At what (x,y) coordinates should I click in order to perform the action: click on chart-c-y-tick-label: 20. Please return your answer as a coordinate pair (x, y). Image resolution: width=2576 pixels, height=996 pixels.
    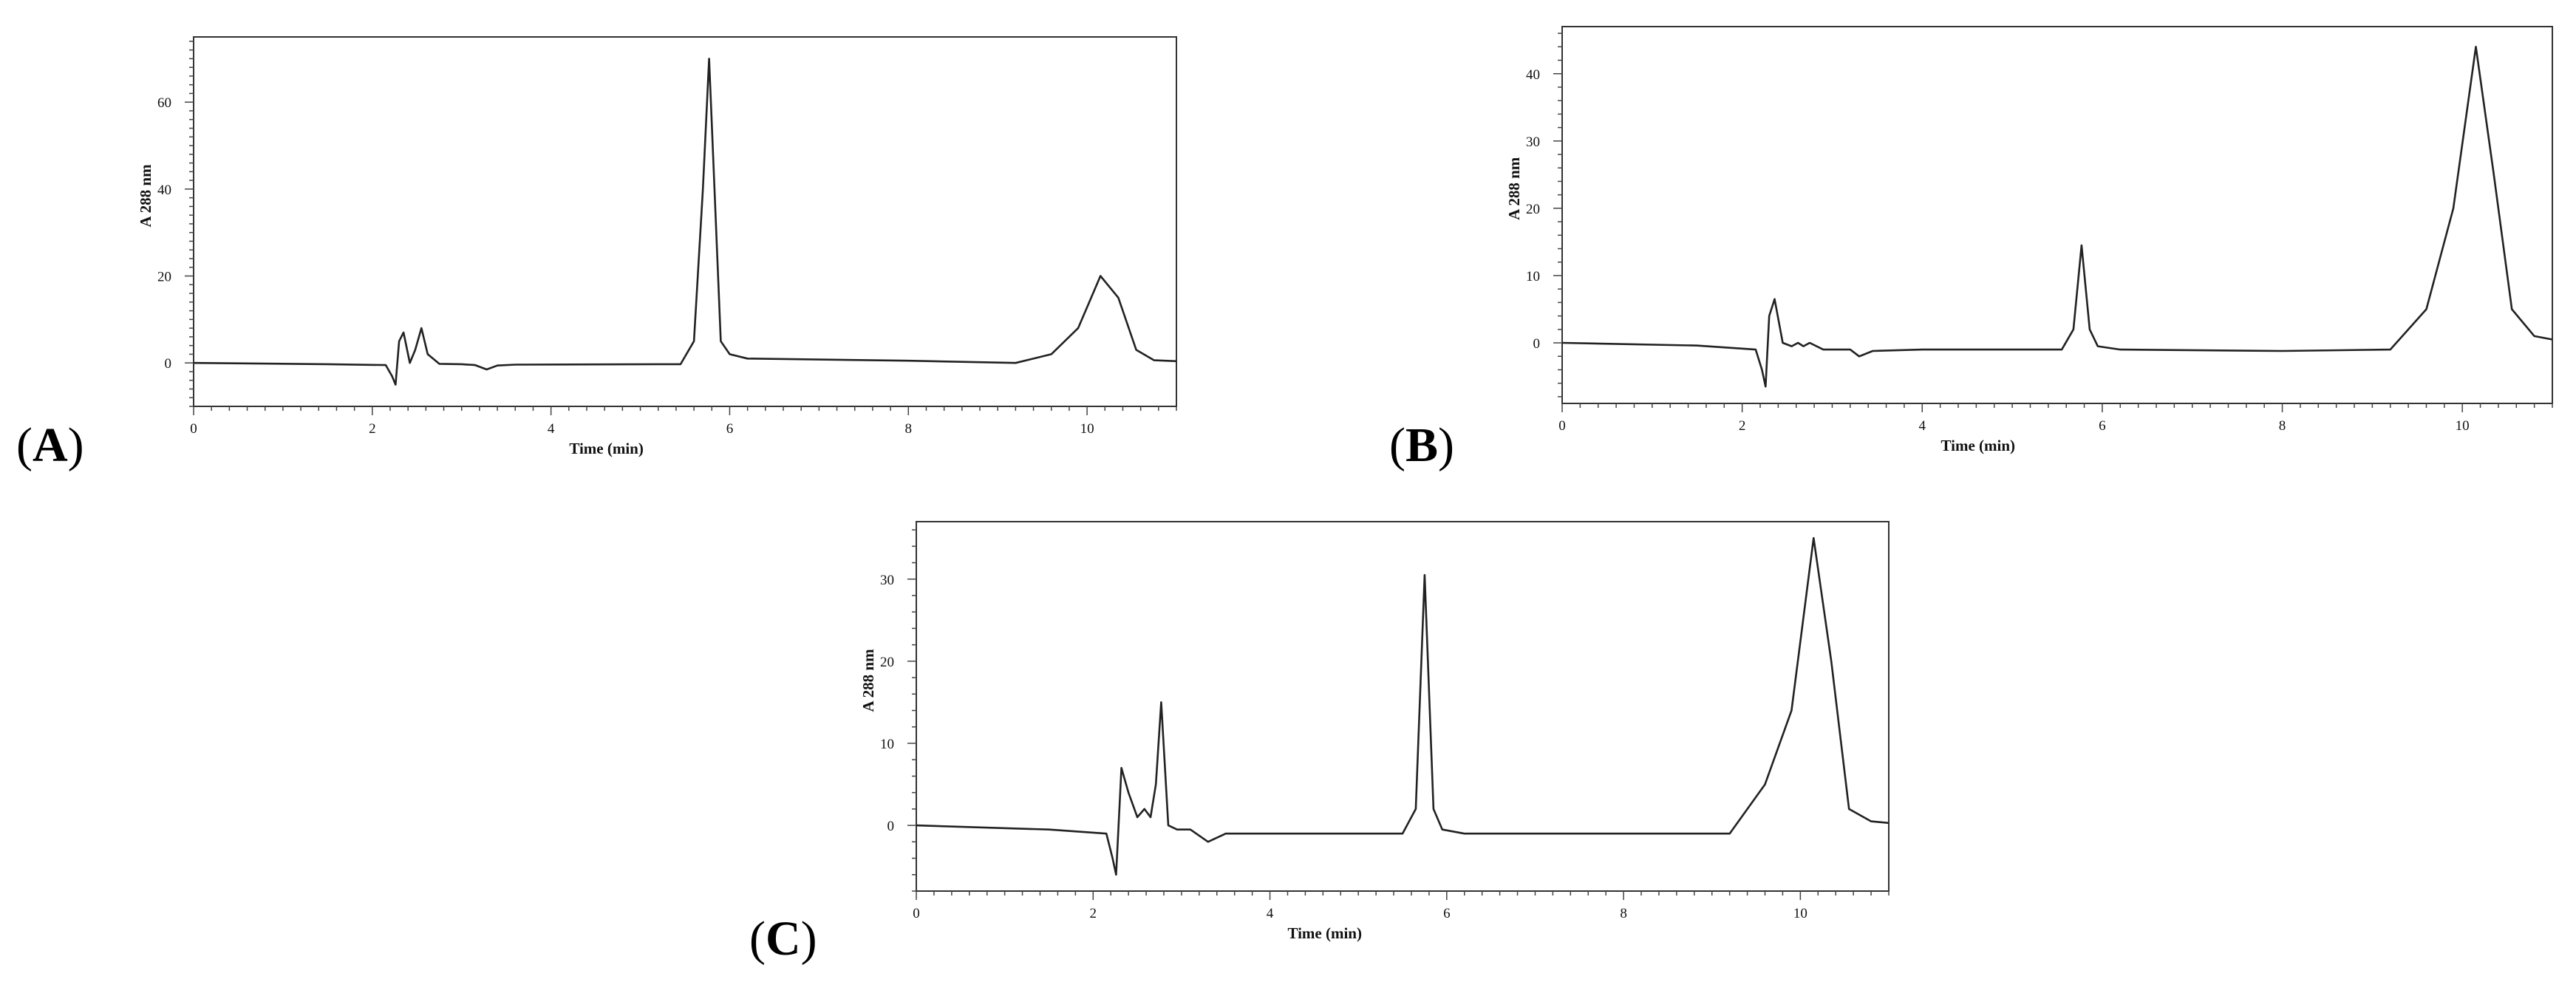
    Looking at the image, I should click on (887, 662).